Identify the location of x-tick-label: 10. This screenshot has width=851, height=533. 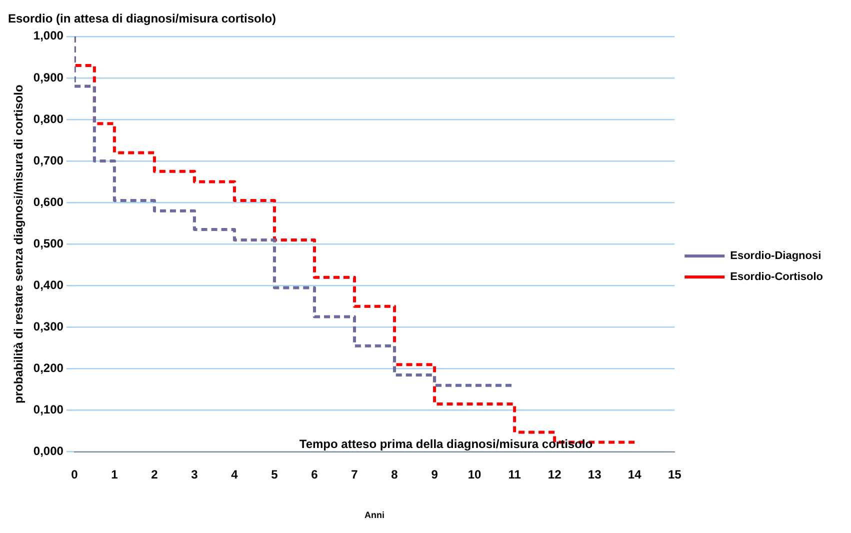
(475, 474).